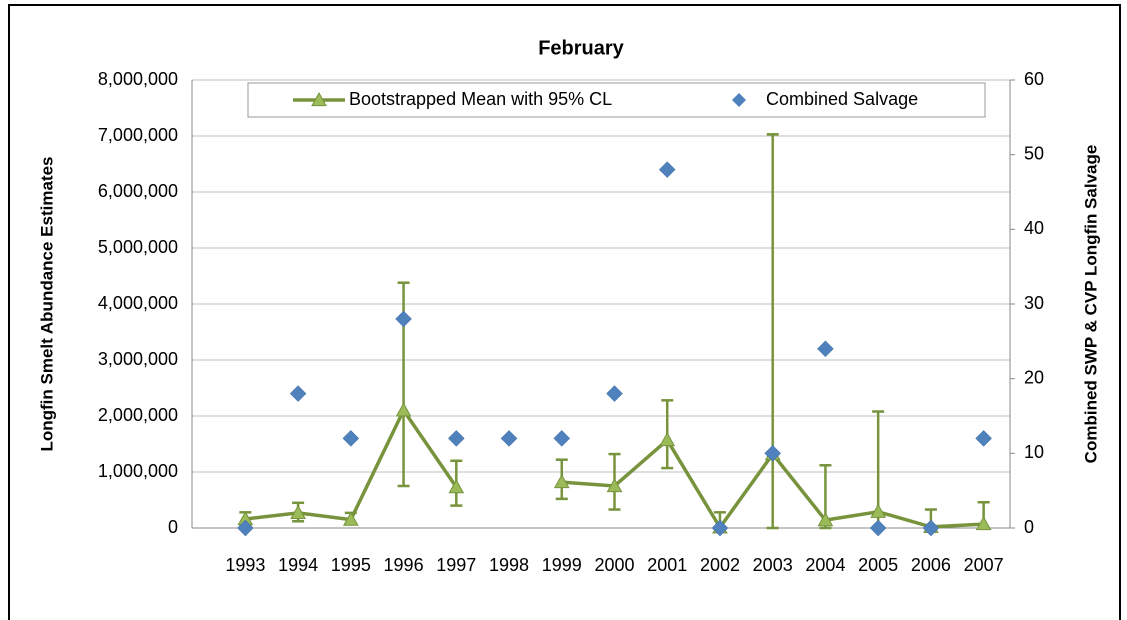  I want to click on y-tick-label: 4,000,000, so click(138, 303).